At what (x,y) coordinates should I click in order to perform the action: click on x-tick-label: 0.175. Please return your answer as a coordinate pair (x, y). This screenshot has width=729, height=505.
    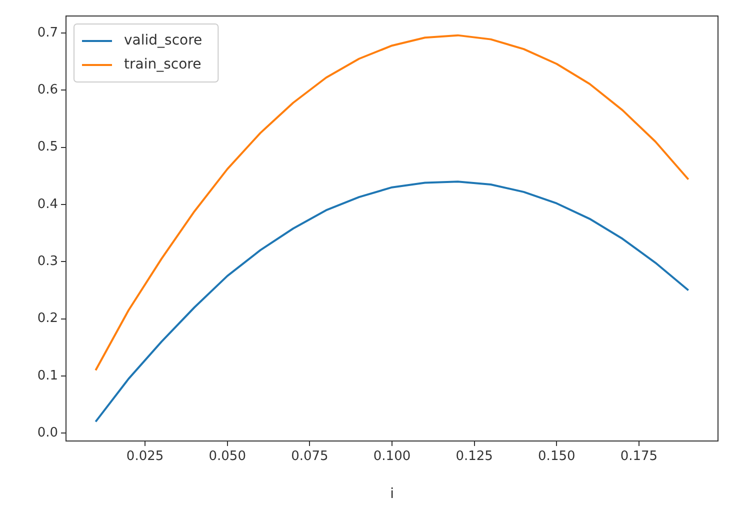
    Looking at the image, I should click on (639, 456).